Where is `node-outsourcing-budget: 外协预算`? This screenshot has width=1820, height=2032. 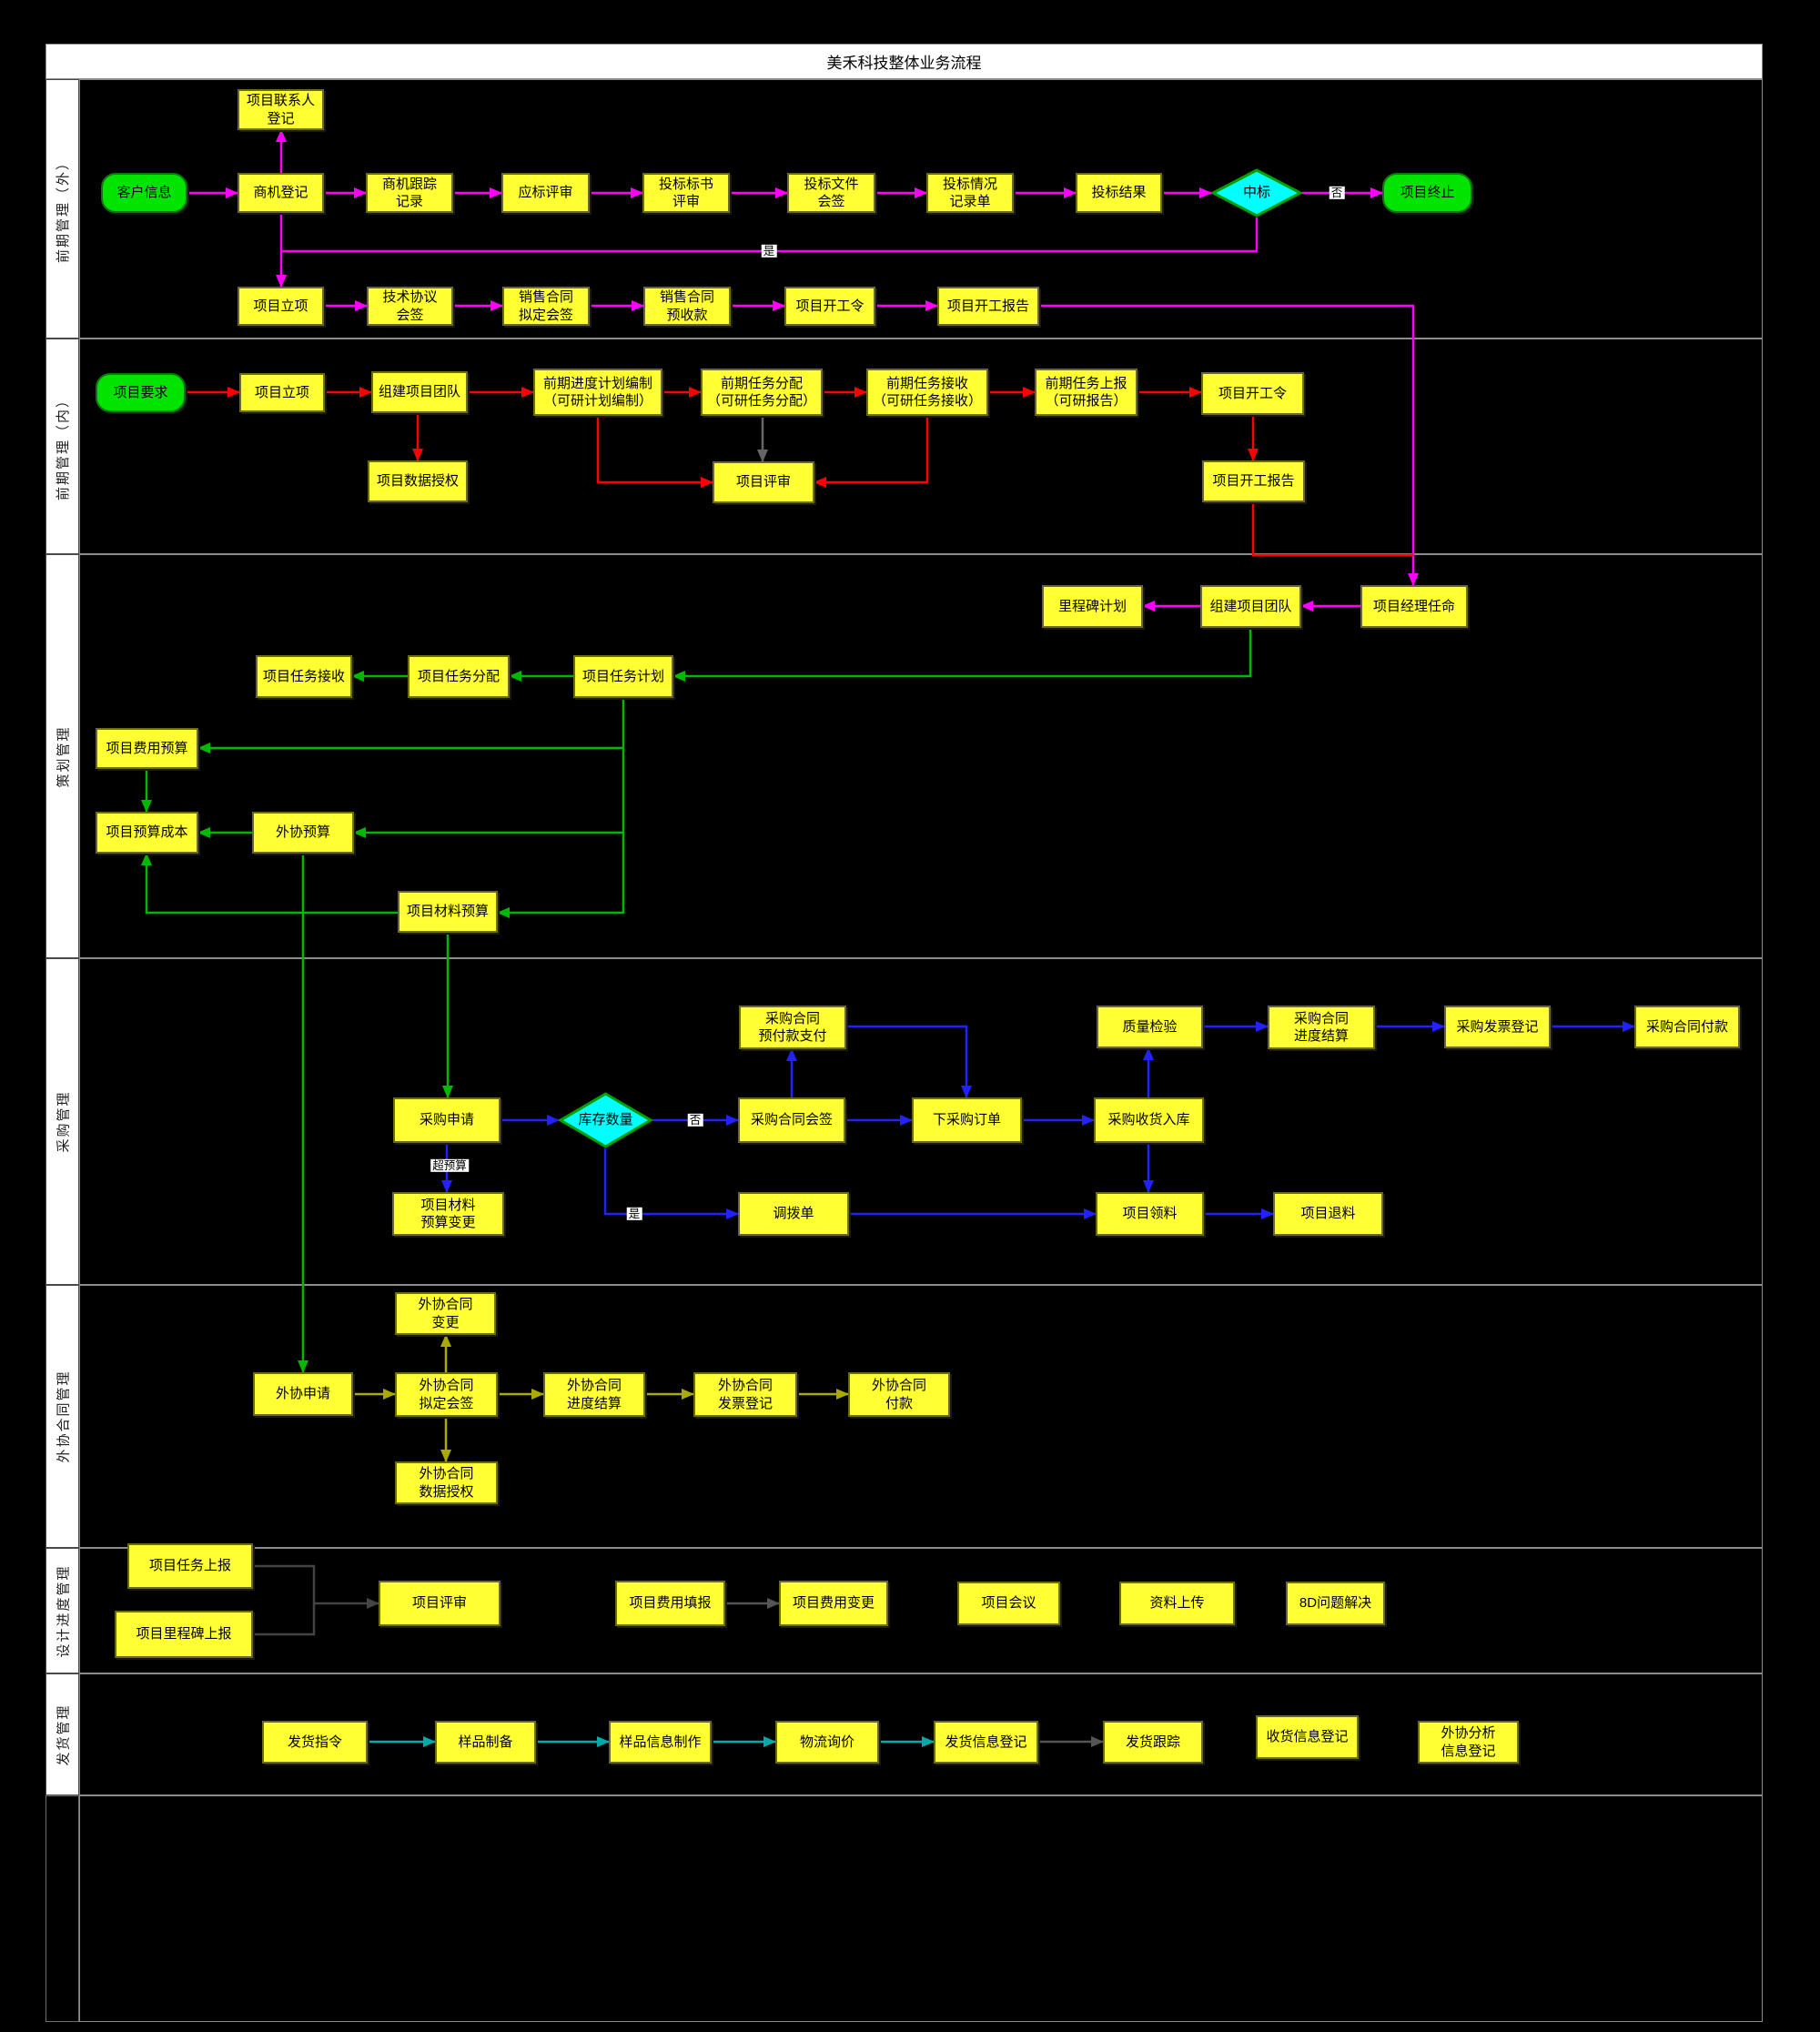 node-outsourcing-budget: 外协预算 is located at coordinates (303, 833).